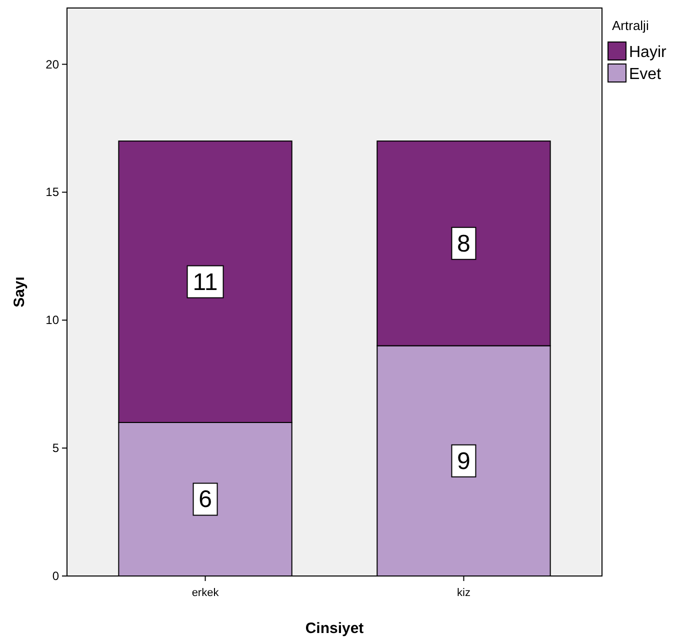 This screenshot has width=675, height=641. I want to click on data-label: 6, so click(205, 500).